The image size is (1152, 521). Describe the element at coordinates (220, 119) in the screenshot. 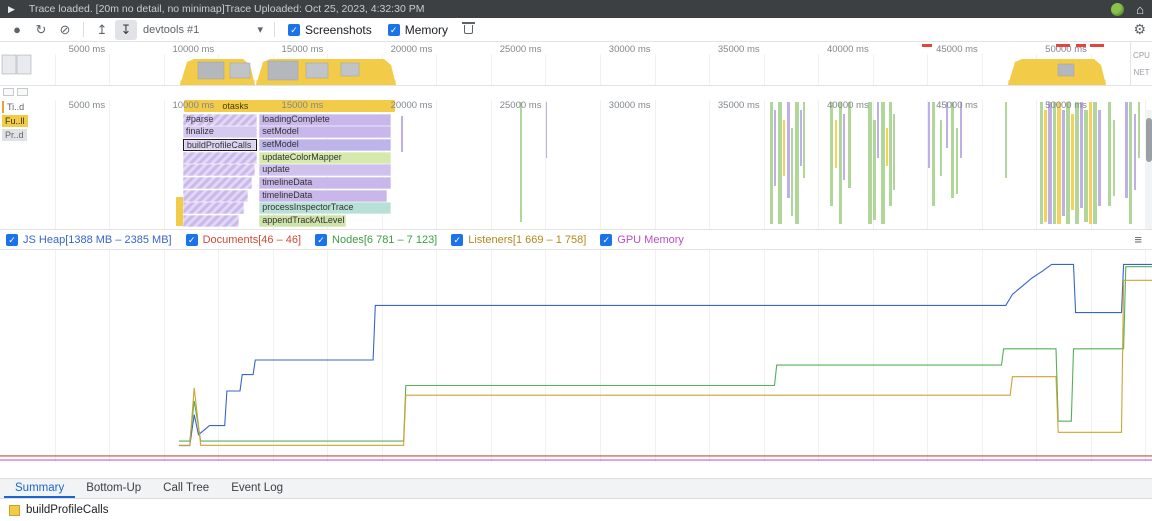

I see `flame-frame: #parse` at that location.